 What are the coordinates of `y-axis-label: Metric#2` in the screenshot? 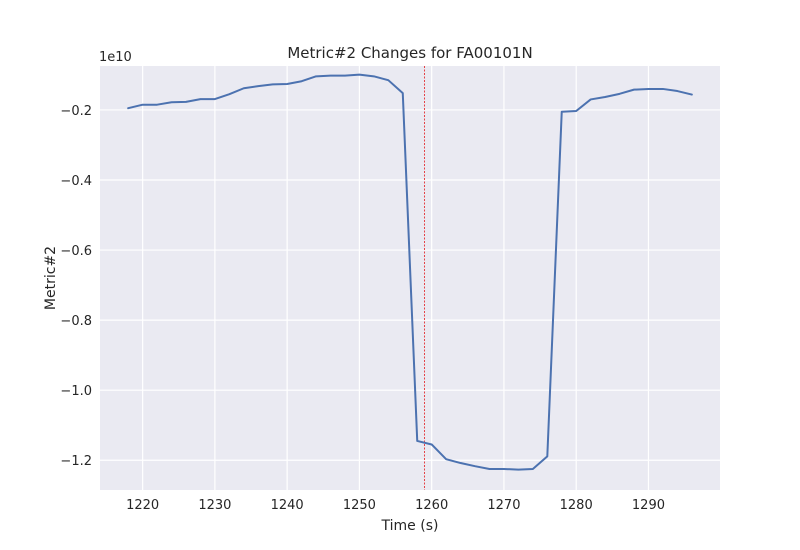 It's located at (51, 278).